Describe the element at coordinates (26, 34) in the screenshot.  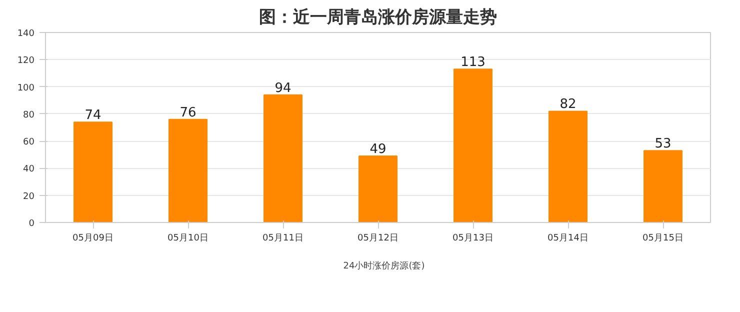
I see `y-tick-label: 140` at that location.